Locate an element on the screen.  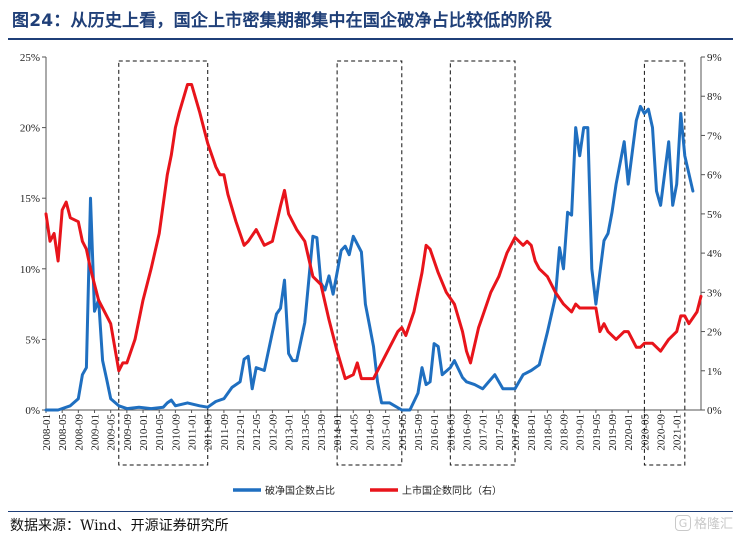
x-tick-label: 2021-01 is located at coordinates (678, 432).